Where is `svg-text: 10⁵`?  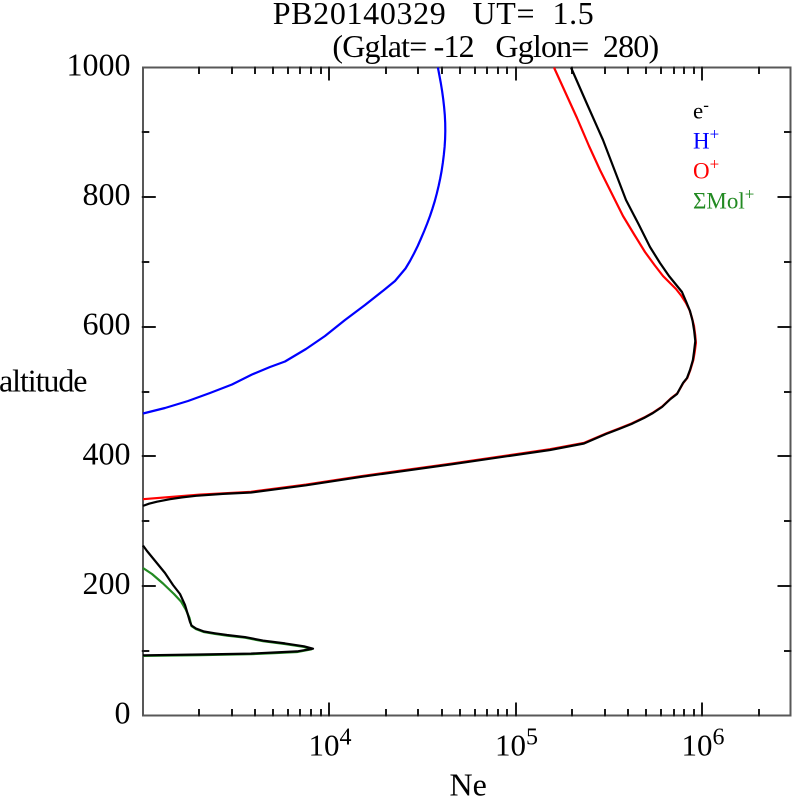
svg-text: 10⁵ is located at coordinates (516, 743).